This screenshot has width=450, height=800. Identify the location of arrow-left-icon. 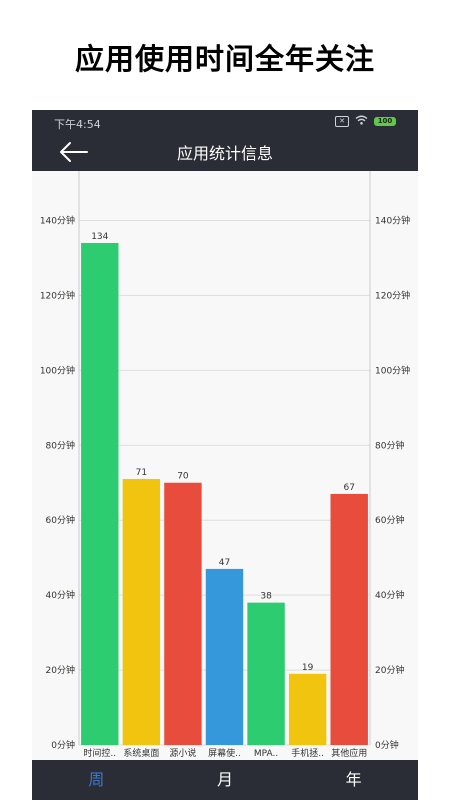
(74, 152).